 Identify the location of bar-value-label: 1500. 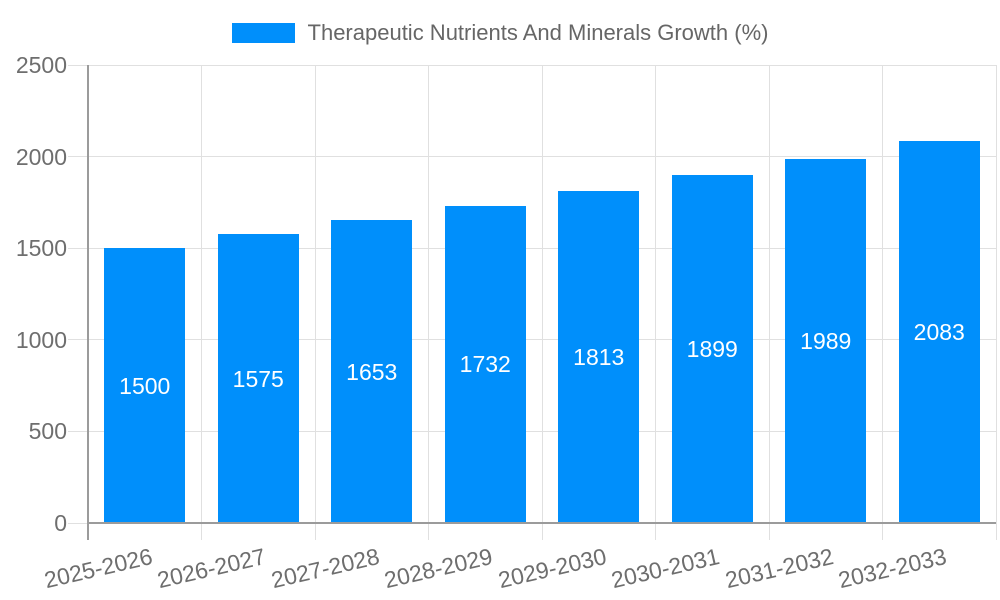
(145, 385).